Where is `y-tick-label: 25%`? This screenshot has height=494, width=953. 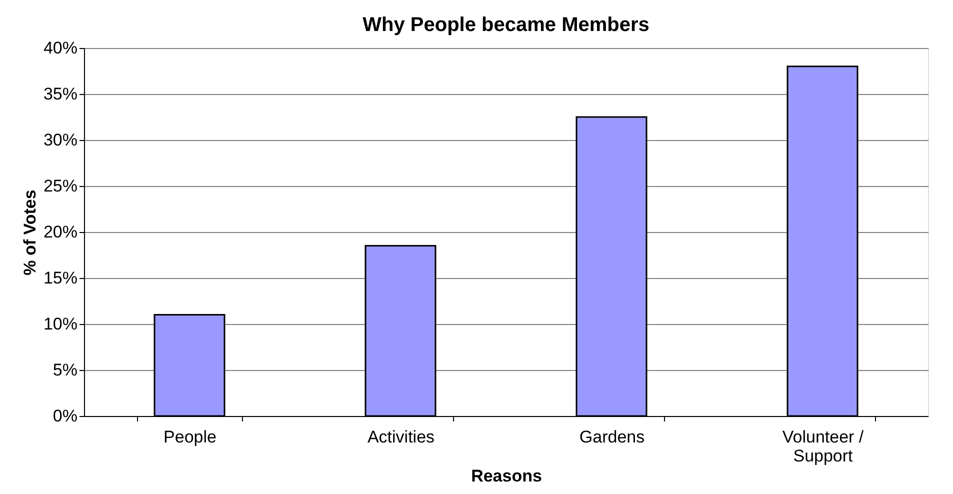
y-tick-label: 25% is located at coordinates (60, 186).